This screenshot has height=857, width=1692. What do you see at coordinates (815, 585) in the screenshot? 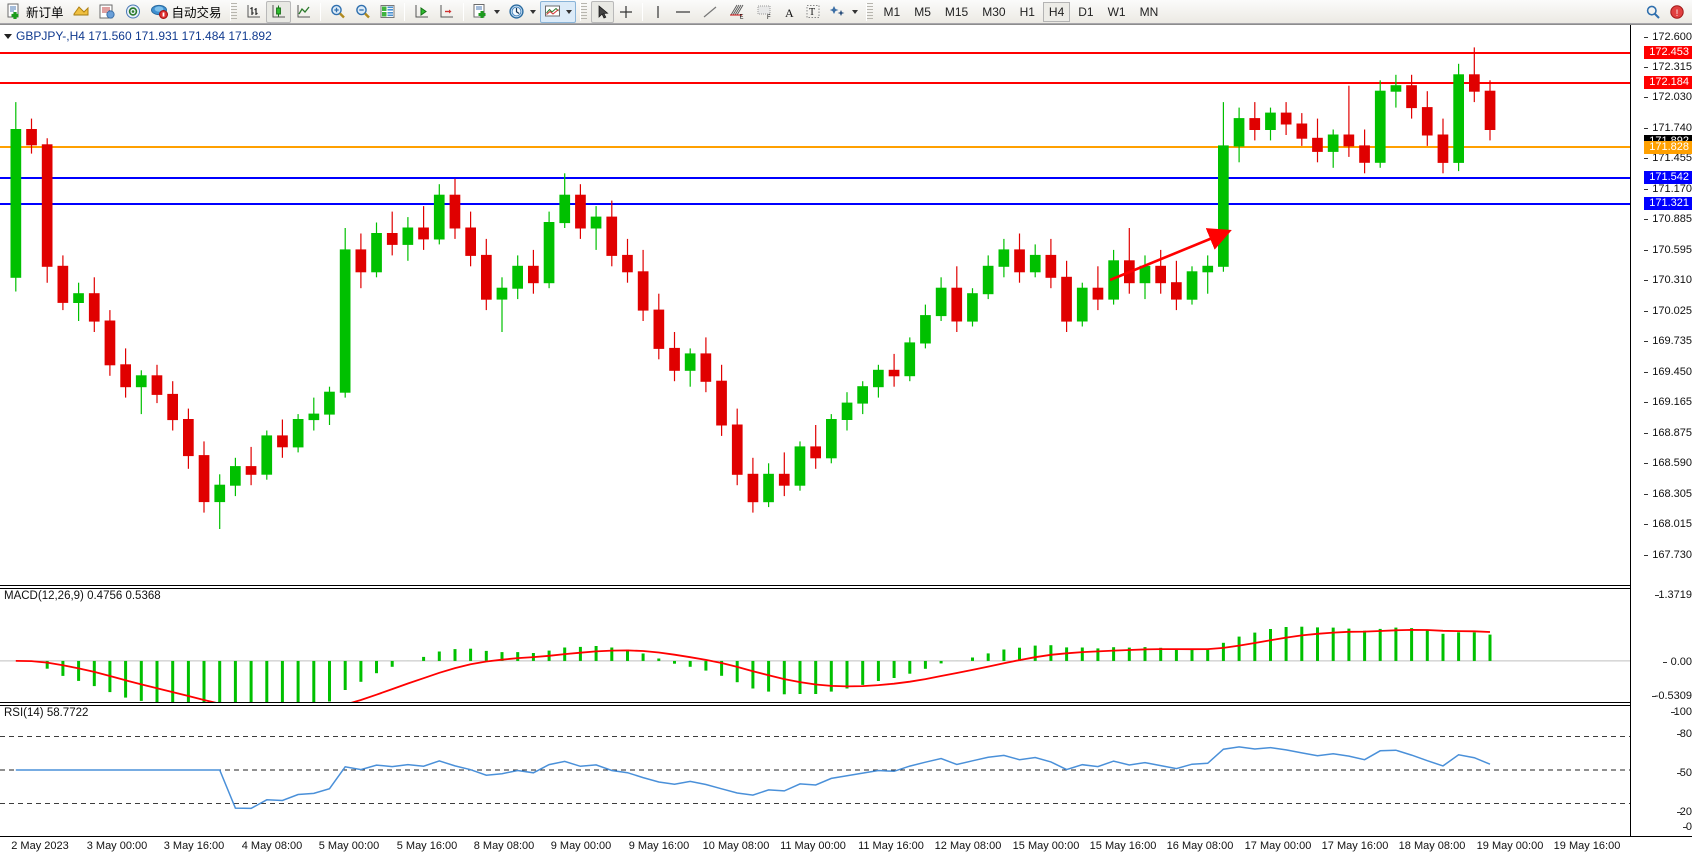
I see `macd-panel-divider` at bounding box center [815, 585].